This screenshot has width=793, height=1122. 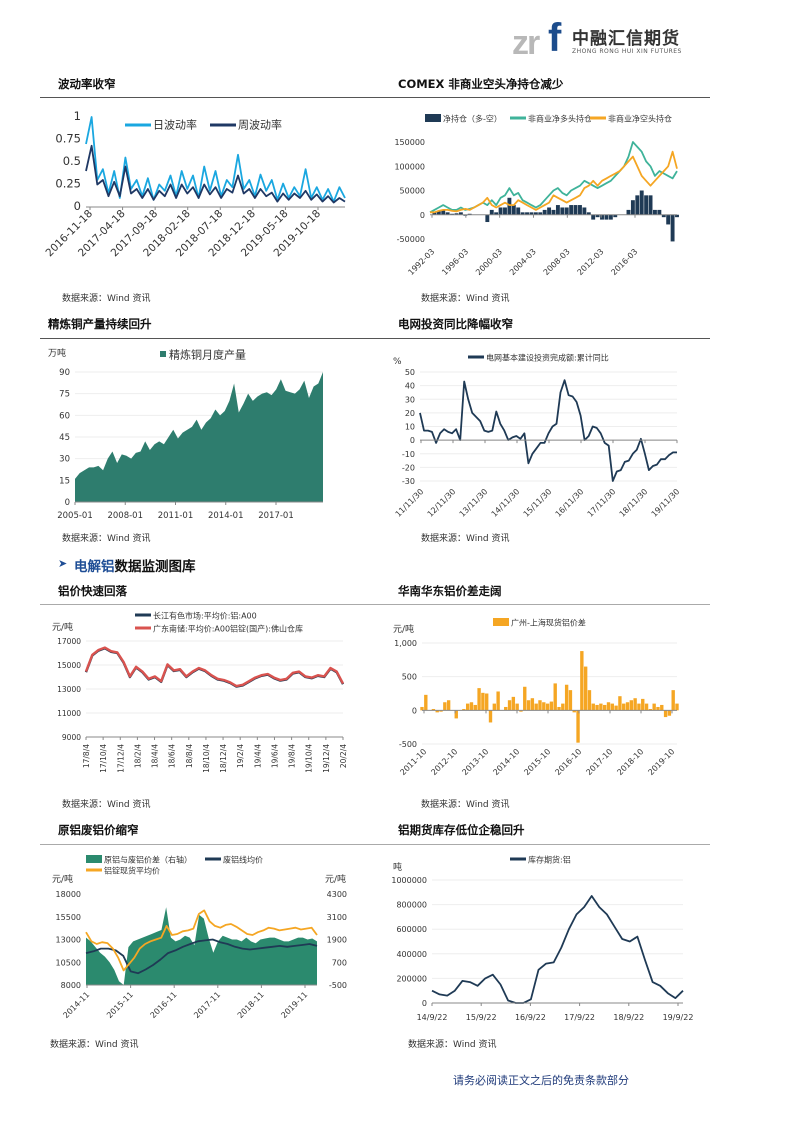 What do you see at coordinates (240, 756) in the screenshot?
I see `x-tick-label: 19/2/4` at bounding box center [240, 756].